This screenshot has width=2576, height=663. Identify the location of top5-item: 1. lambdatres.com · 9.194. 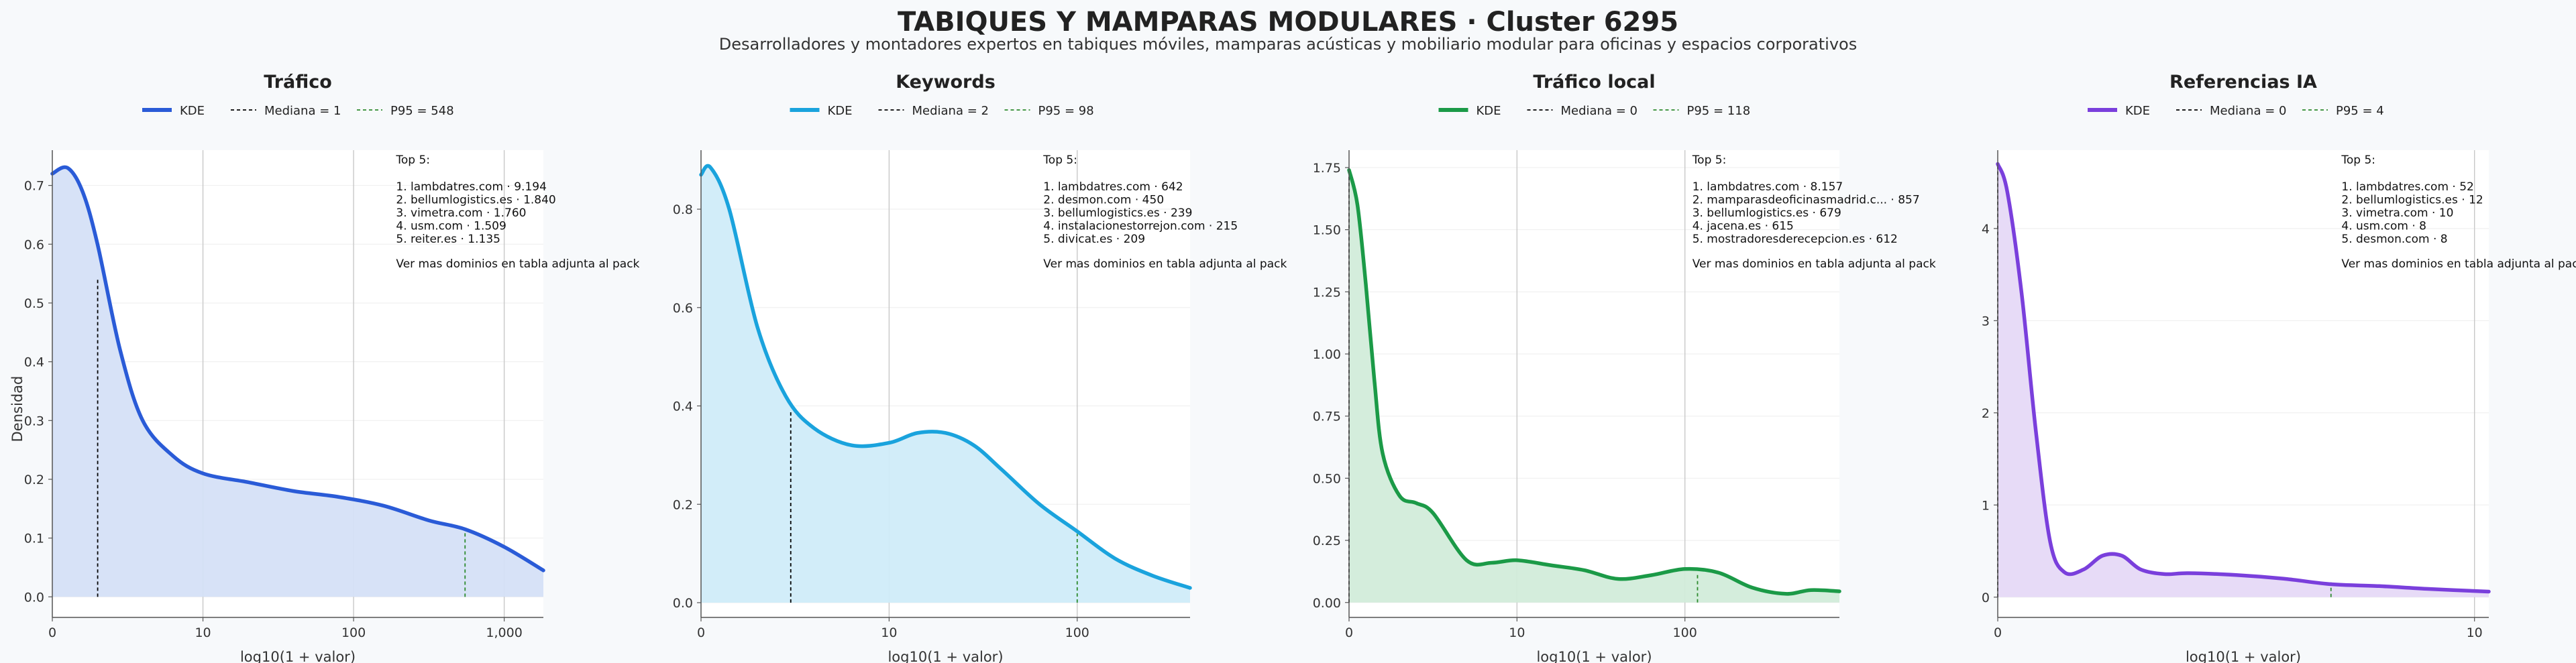
(471, 187).